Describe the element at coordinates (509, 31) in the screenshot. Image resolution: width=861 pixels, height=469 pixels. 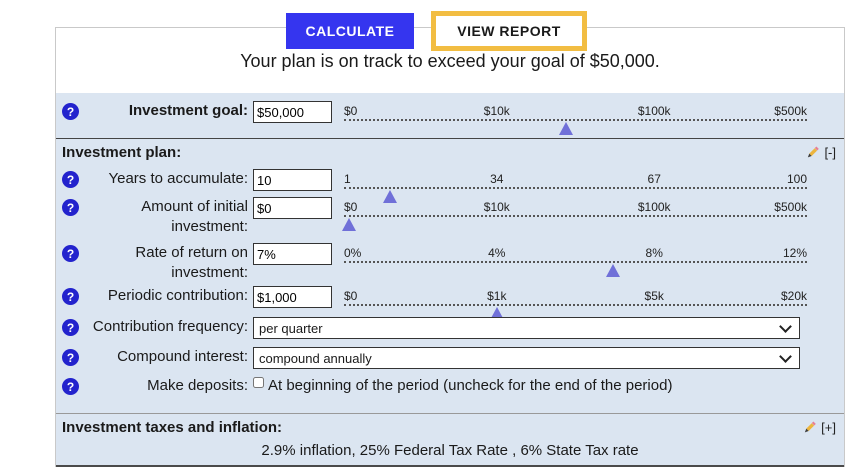
I see `view-report-button: VIEW REPORT` at that location.